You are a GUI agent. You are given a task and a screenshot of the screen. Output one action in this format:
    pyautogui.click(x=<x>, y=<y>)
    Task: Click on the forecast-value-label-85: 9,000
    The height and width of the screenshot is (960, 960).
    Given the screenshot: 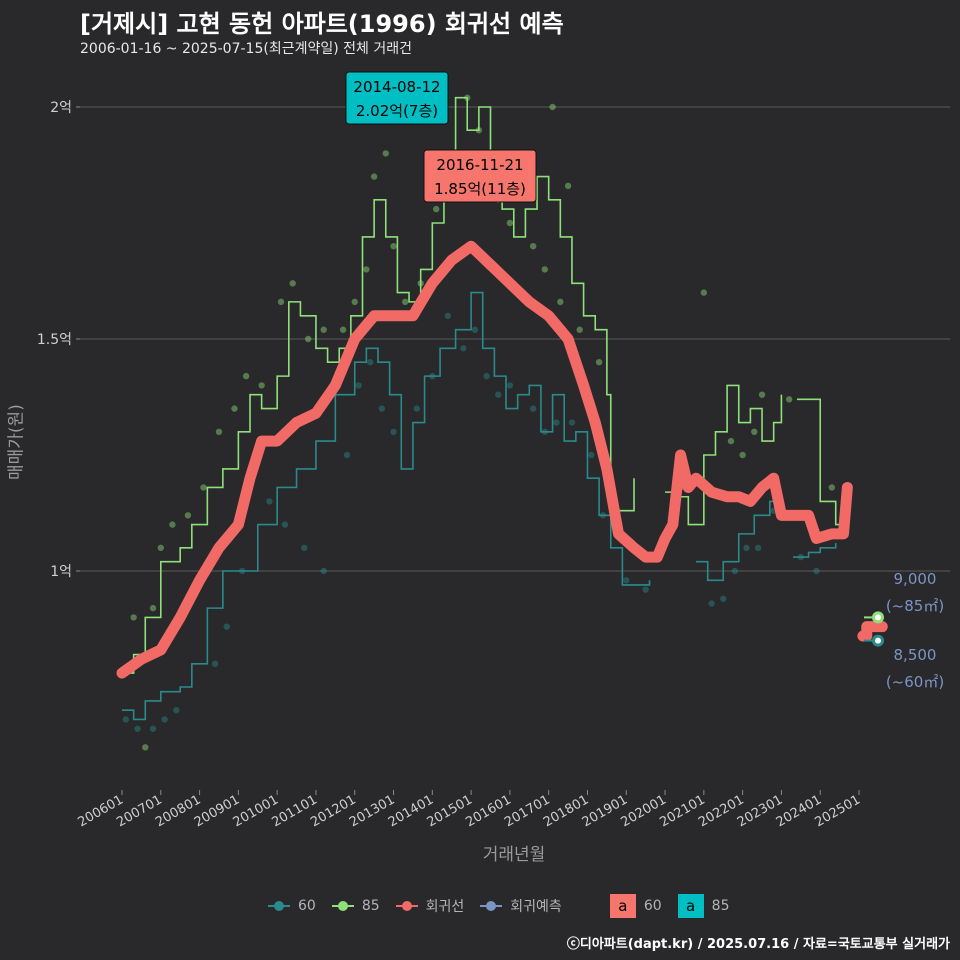 What is the action you would take?
    pyautogui.click(x=915, y=579)
    